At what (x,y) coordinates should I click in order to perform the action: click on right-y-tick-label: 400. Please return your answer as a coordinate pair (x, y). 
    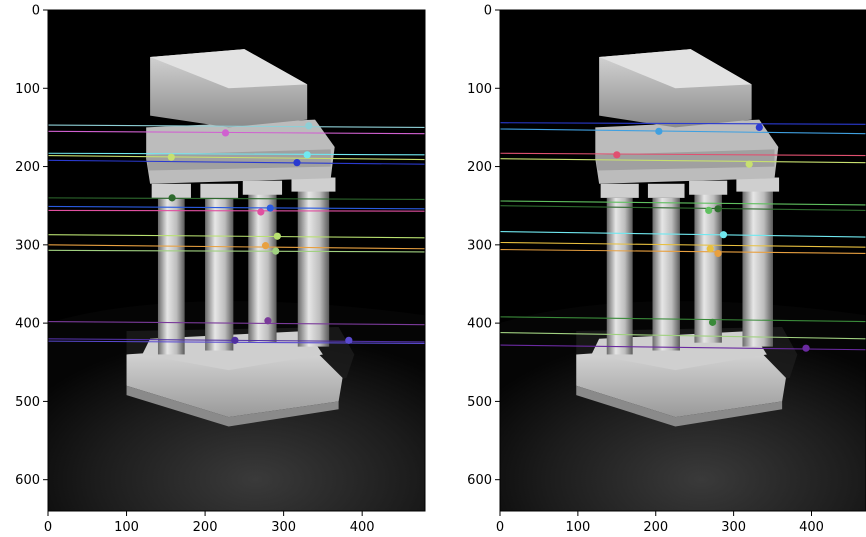
    Looking at the image, I should click on (479, 324).